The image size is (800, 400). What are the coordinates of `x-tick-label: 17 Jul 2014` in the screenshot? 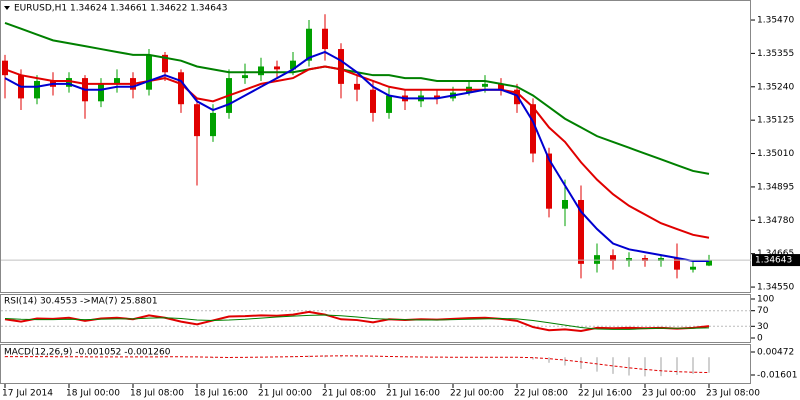 It's located at (27, 394).